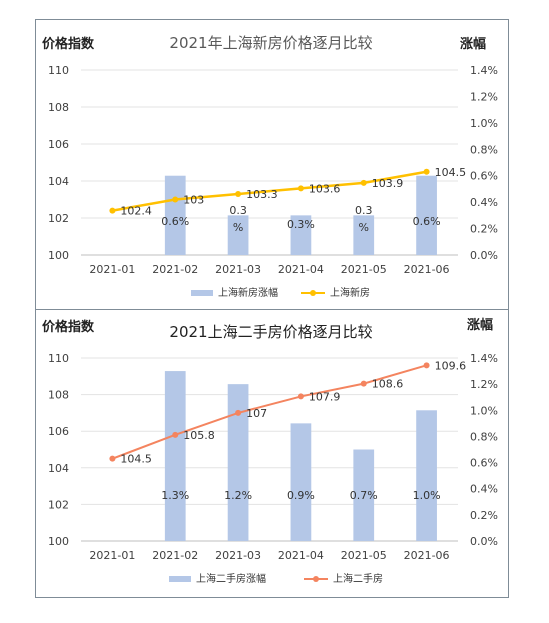 The image size is (549, 623). I want to click on second-hand-chart-title: 2021上海二手房价格逐月比较, so click(270, 332).